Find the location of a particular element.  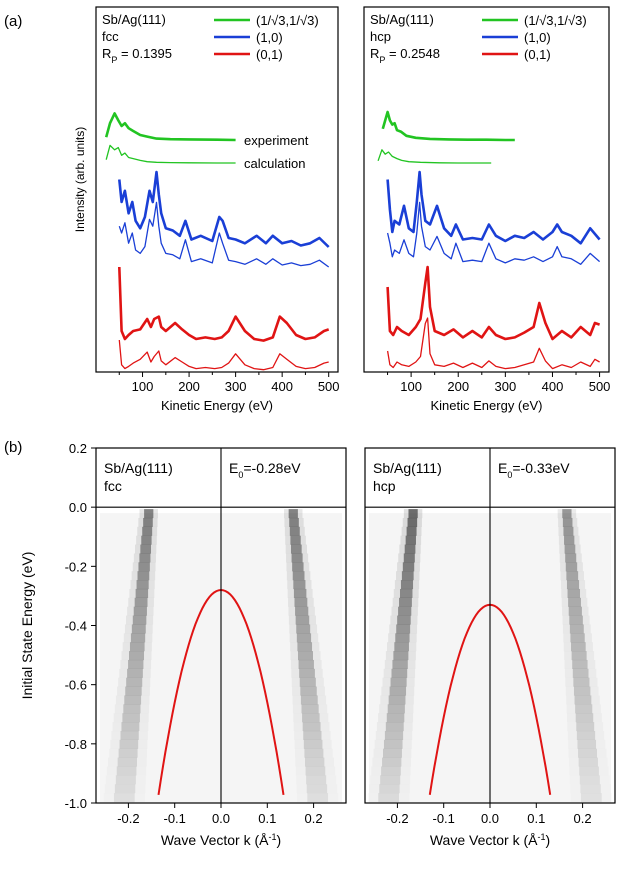

x-axis-label-end: ) is located at coordinates (547, 840).